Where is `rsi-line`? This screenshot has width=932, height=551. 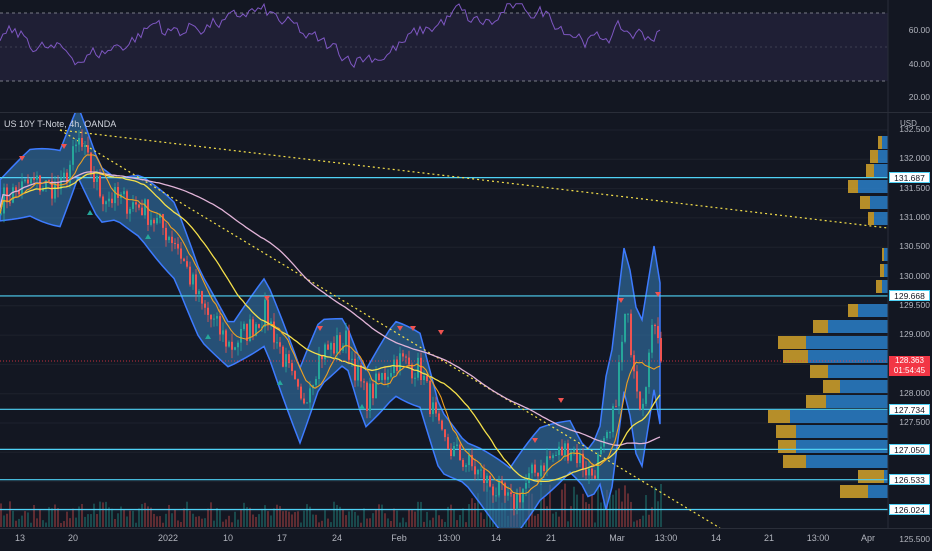
rsi-line is located at coordinates (330, 35).